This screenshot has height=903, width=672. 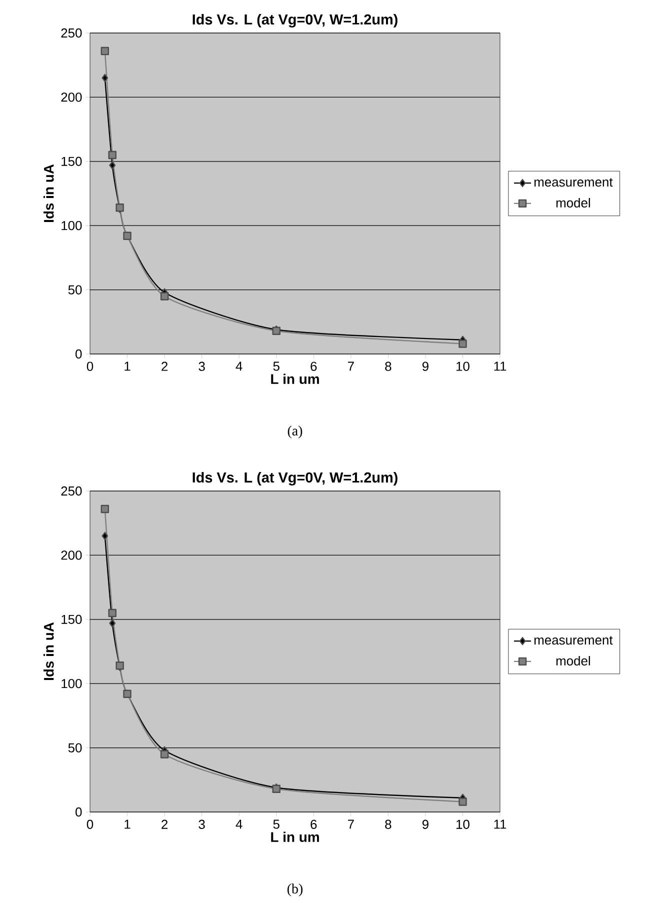 I want to click on text: (a), so click(x=295, y=432).